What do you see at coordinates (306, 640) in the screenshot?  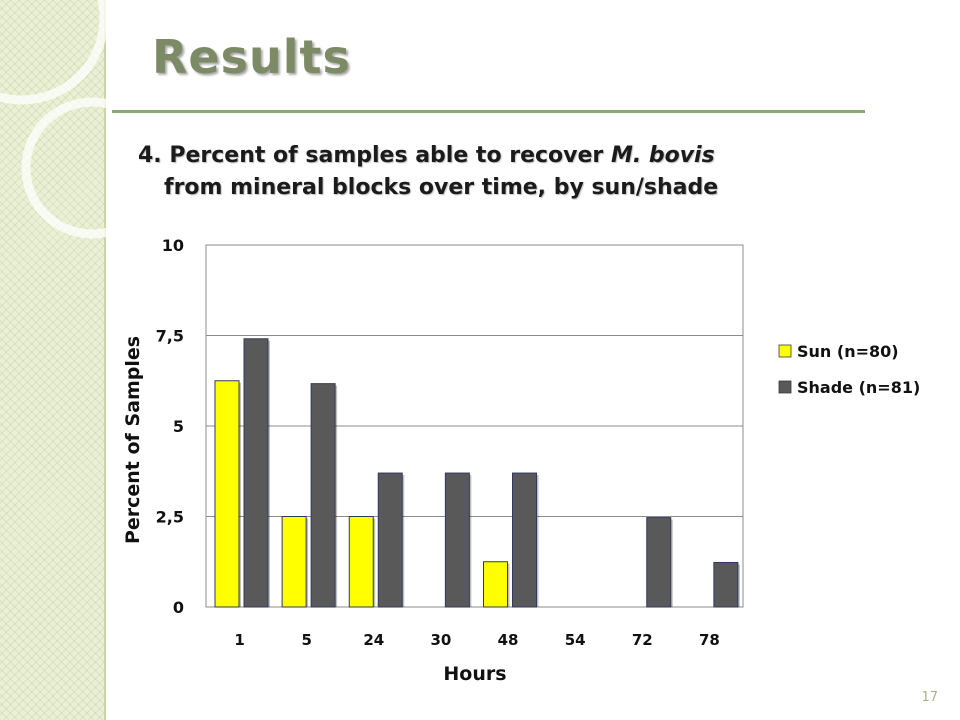 I see `x-tick-label: 5` at bounding box center [306, 640].